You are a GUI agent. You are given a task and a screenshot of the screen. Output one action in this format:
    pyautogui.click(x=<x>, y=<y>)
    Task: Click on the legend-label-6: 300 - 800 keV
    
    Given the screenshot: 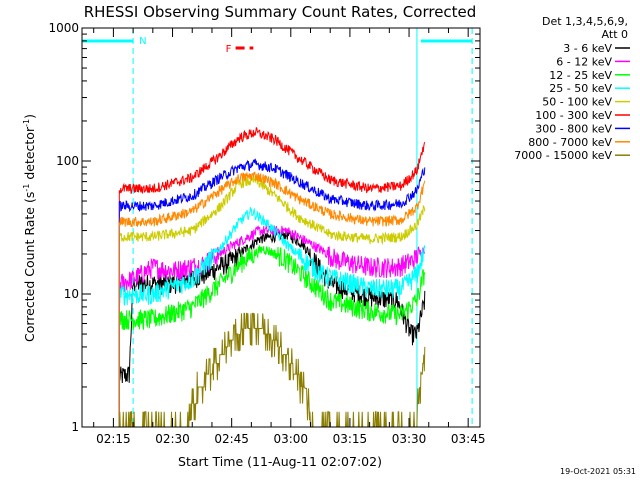 What is the action you would take?
    pyautogui.click(x=573, y=128)
    